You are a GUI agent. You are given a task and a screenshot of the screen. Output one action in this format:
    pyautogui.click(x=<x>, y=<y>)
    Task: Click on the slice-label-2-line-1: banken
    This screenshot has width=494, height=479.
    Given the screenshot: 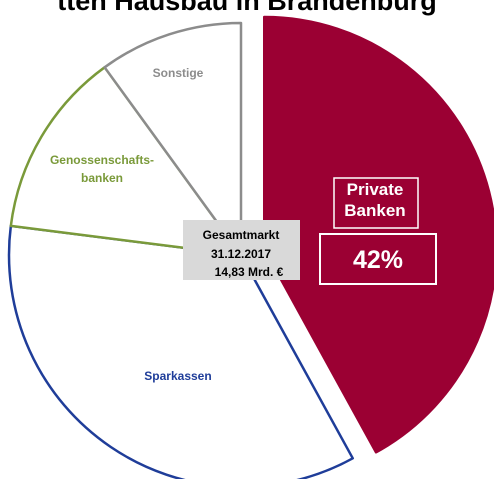 What is the action you would take?
    pyautogui.click(x=102, y=178)
    